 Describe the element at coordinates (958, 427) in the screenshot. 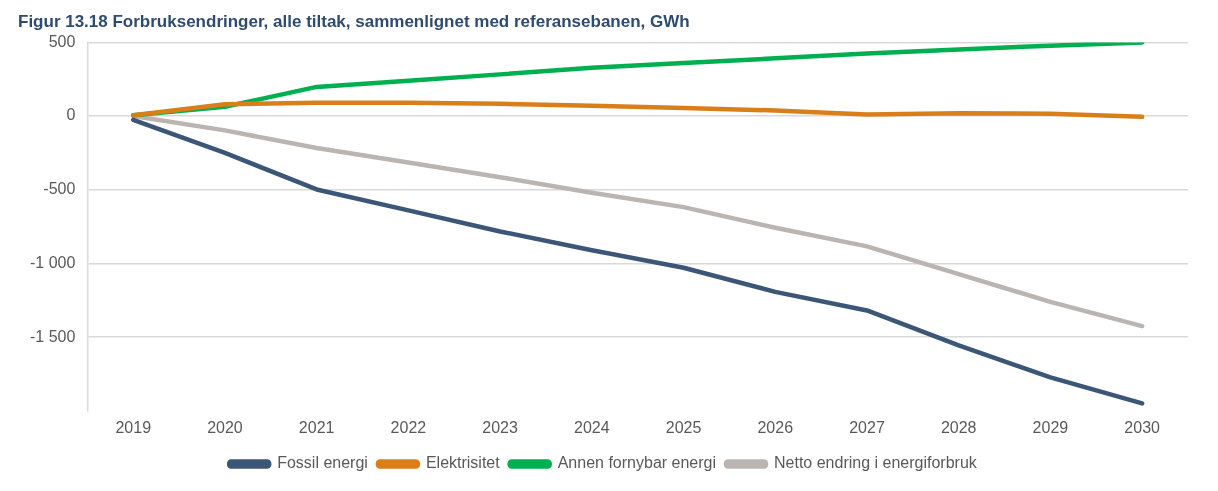

I see `x-tick-label: 2028` at that location.